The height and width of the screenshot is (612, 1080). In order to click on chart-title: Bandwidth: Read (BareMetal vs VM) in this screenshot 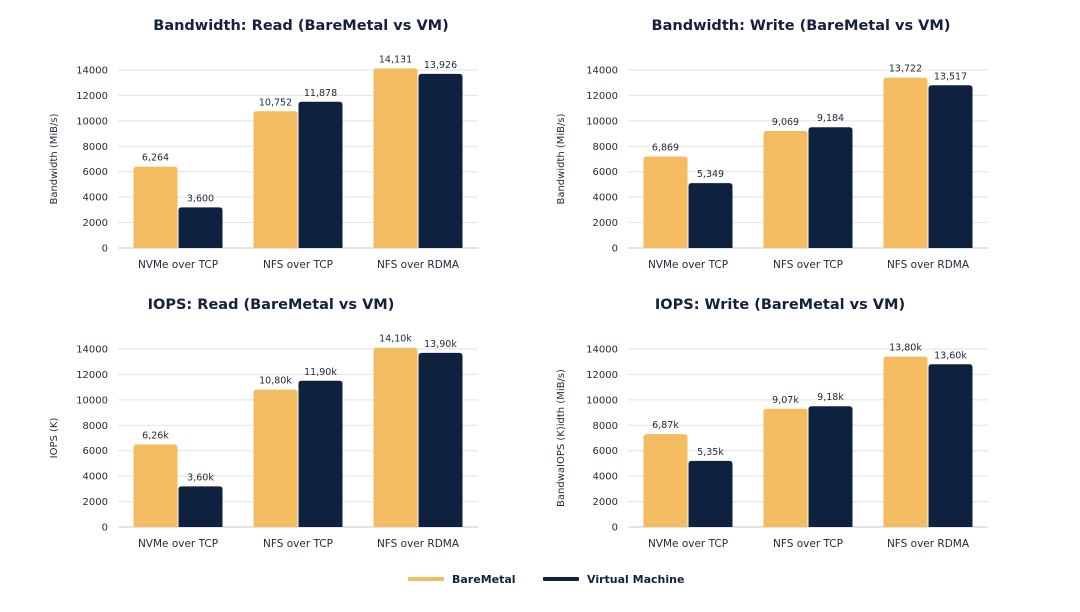, I will do `click(300, 26)`.